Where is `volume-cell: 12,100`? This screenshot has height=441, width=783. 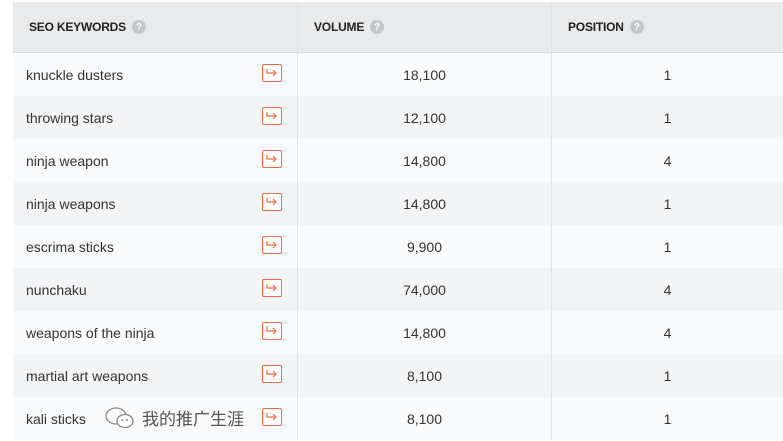
volume-cell: 12,100 is located at coordinates (424, 117).